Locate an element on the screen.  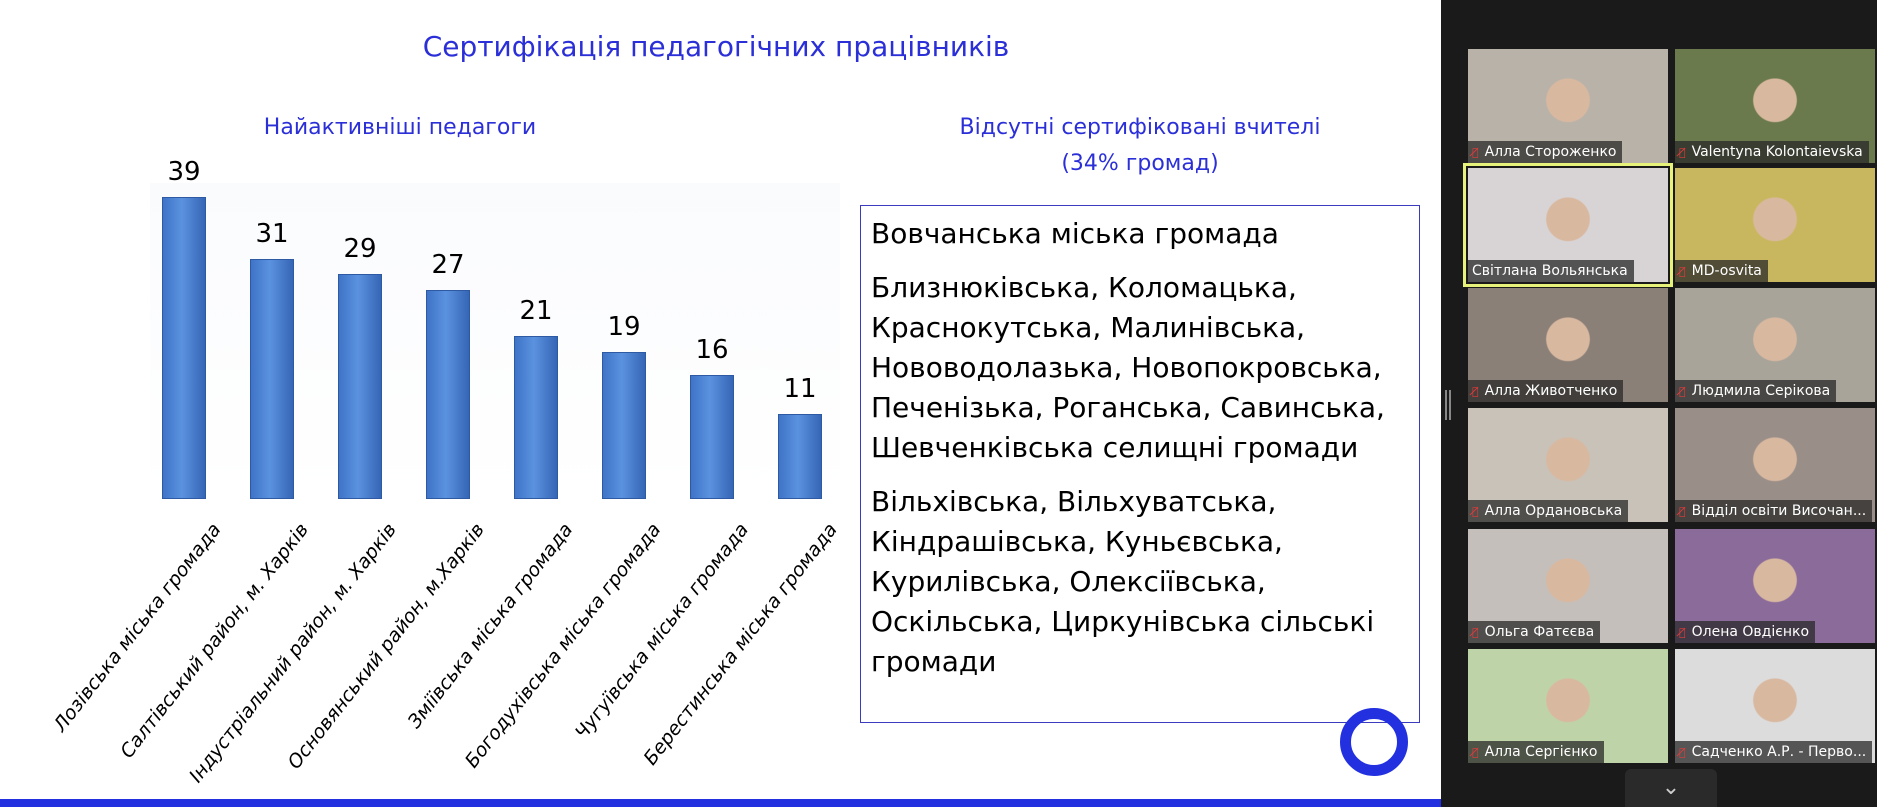
participant-name: 🎙̸ Людмила Серікова is located at coordinates (1756, 391).